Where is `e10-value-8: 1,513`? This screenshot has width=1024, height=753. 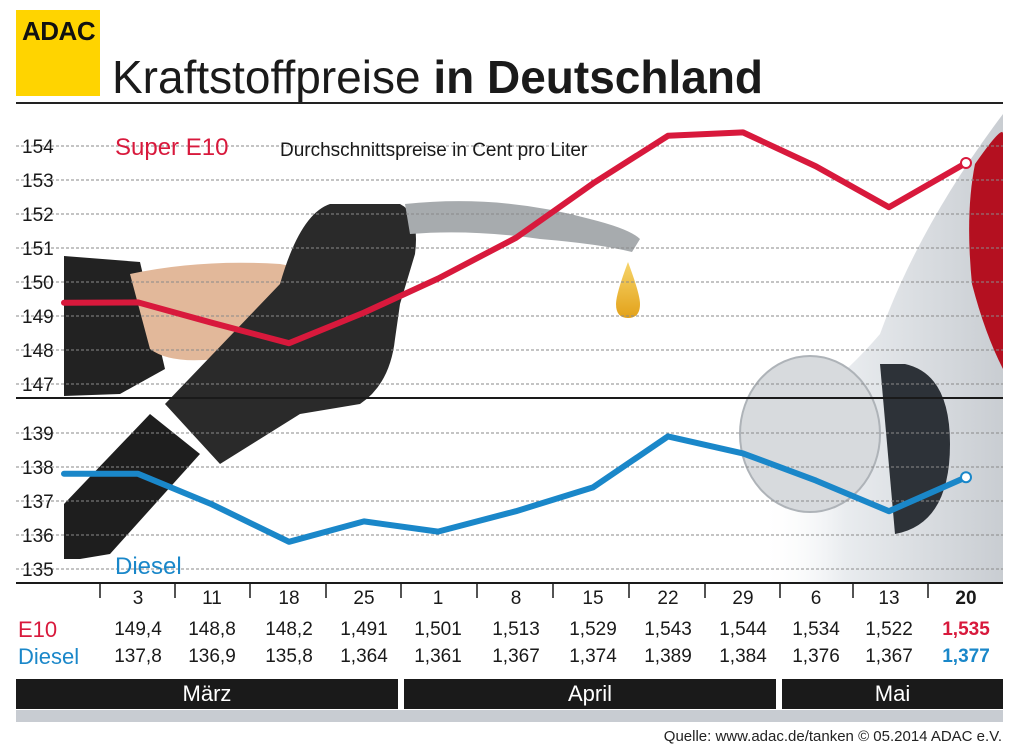 e10-value-8: 1,513 is located at coordinates (516, 629).